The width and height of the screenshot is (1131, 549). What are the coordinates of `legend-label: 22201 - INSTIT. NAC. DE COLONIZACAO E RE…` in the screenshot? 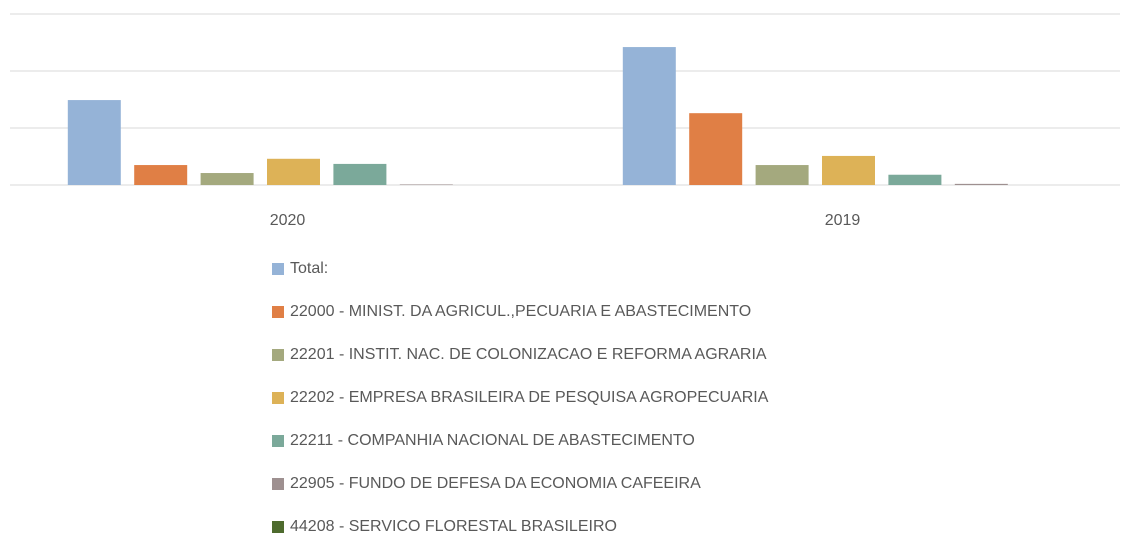 It's located at (528, 354).